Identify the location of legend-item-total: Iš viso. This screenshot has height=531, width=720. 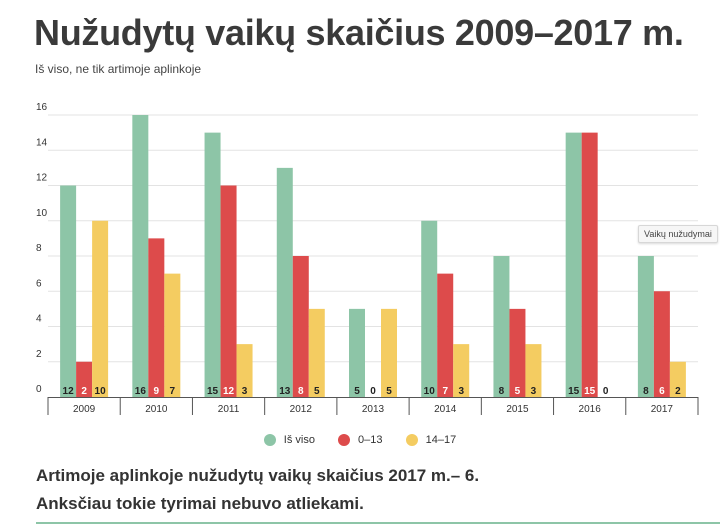
(289, 440).